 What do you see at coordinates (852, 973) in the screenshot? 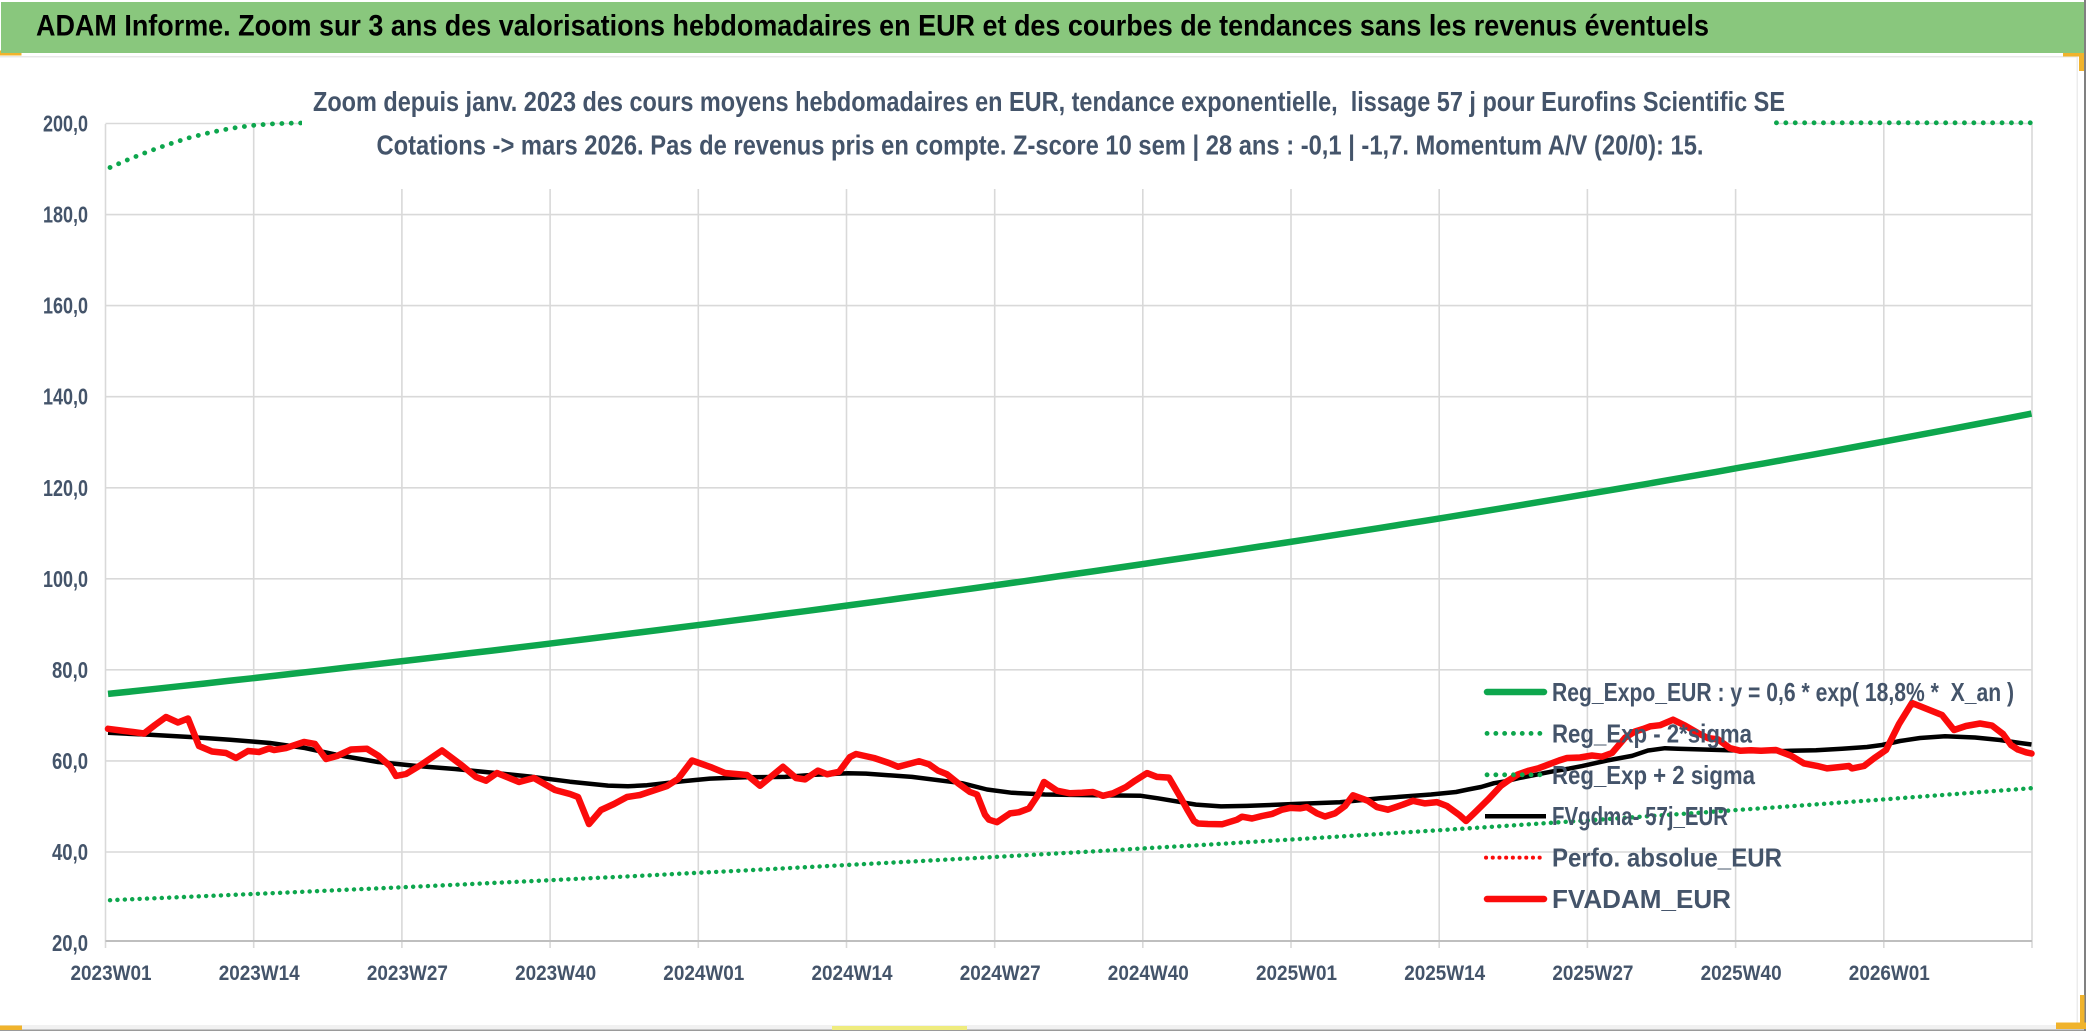
I see `svg-text: 2024W14` at bounding box center [852, 973].